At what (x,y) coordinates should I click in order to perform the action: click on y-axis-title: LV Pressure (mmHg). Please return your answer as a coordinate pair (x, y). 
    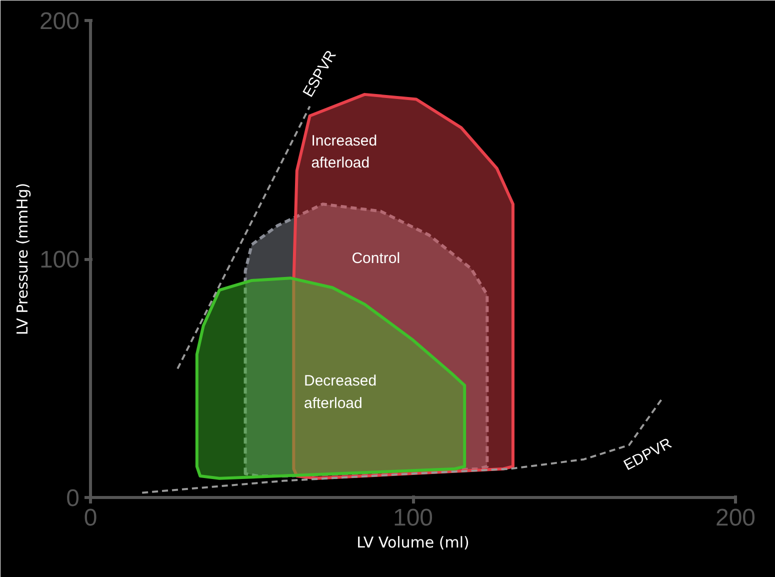
    Looking at the image, I should click on (22, 259).